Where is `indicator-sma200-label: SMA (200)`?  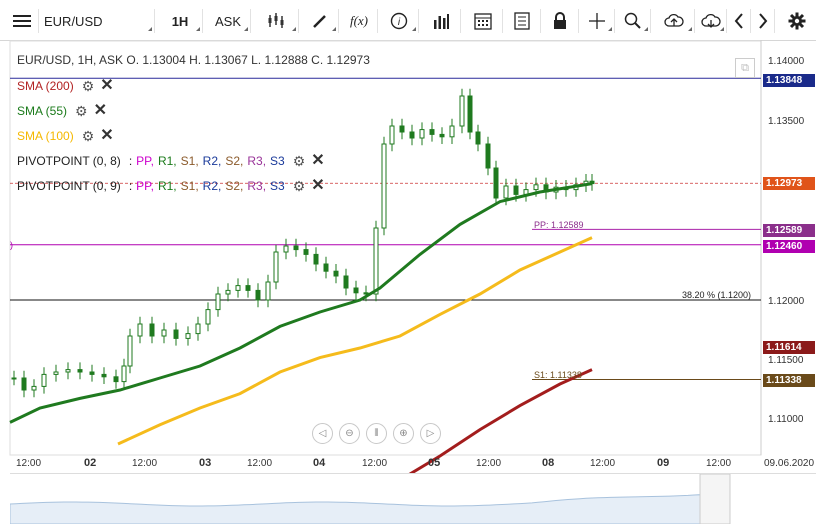 indicator-sma200-label: SMA (200) is located at coordinates (45, 86).